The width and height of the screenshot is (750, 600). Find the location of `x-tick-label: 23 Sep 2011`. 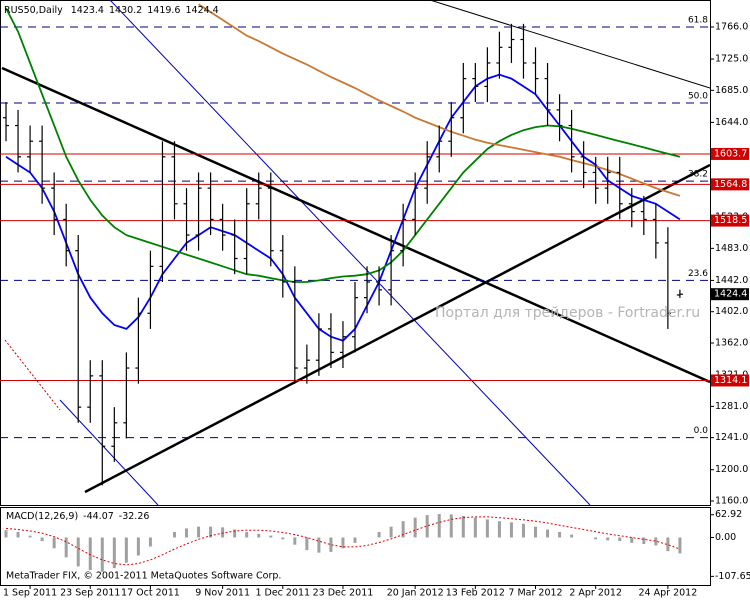

x-tick-label: 23 Sep 2011 is located at coordinates (90, 593).